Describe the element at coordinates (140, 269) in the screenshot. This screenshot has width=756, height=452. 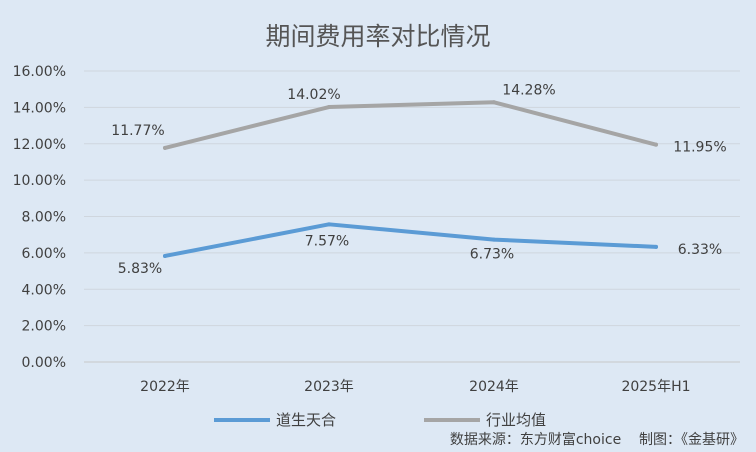
I see `data-label: 5.83%` at that location.